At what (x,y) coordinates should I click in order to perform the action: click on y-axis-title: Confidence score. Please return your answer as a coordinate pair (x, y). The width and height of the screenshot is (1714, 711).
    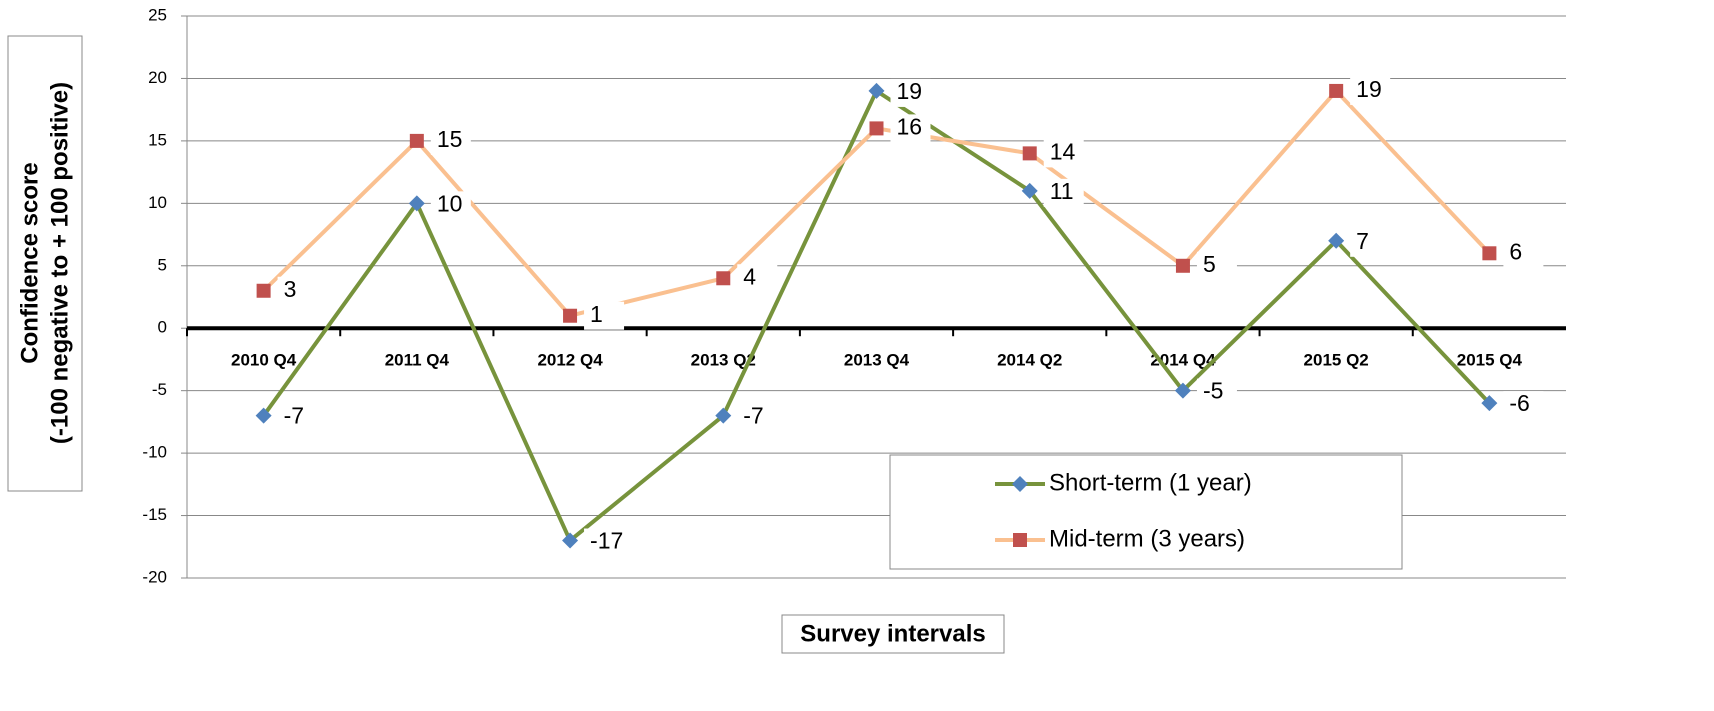
    Looking at the image, I should click on (29, 262).